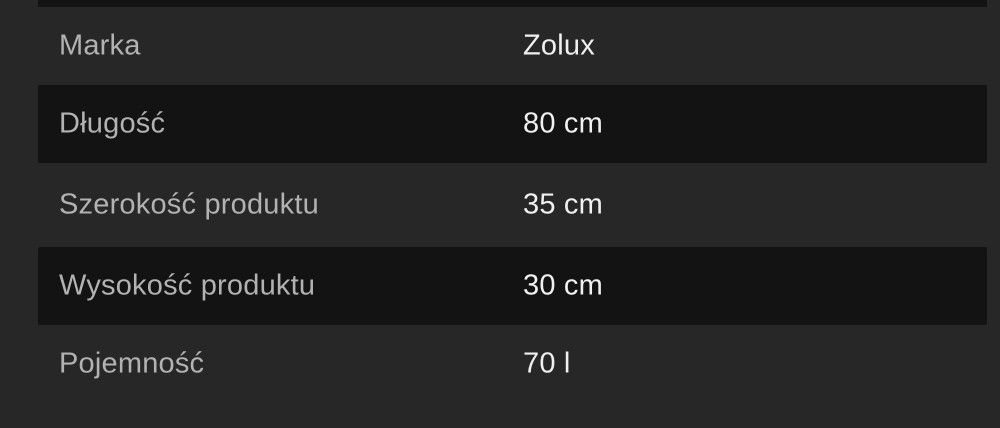 This screenshot has width=1000, height=428. I want to click on spec-label: Pojemność, so click(132, 363).